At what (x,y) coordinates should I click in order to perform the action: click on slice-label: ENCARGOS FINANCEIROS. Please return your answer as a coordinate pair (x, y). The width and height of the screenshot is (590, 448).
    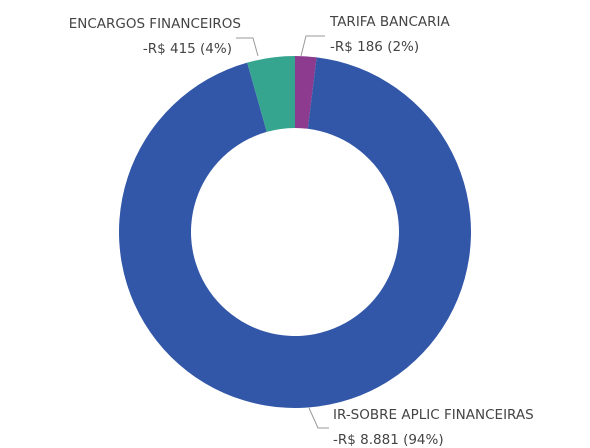
    Looking at the image, I should click on (155, 24).